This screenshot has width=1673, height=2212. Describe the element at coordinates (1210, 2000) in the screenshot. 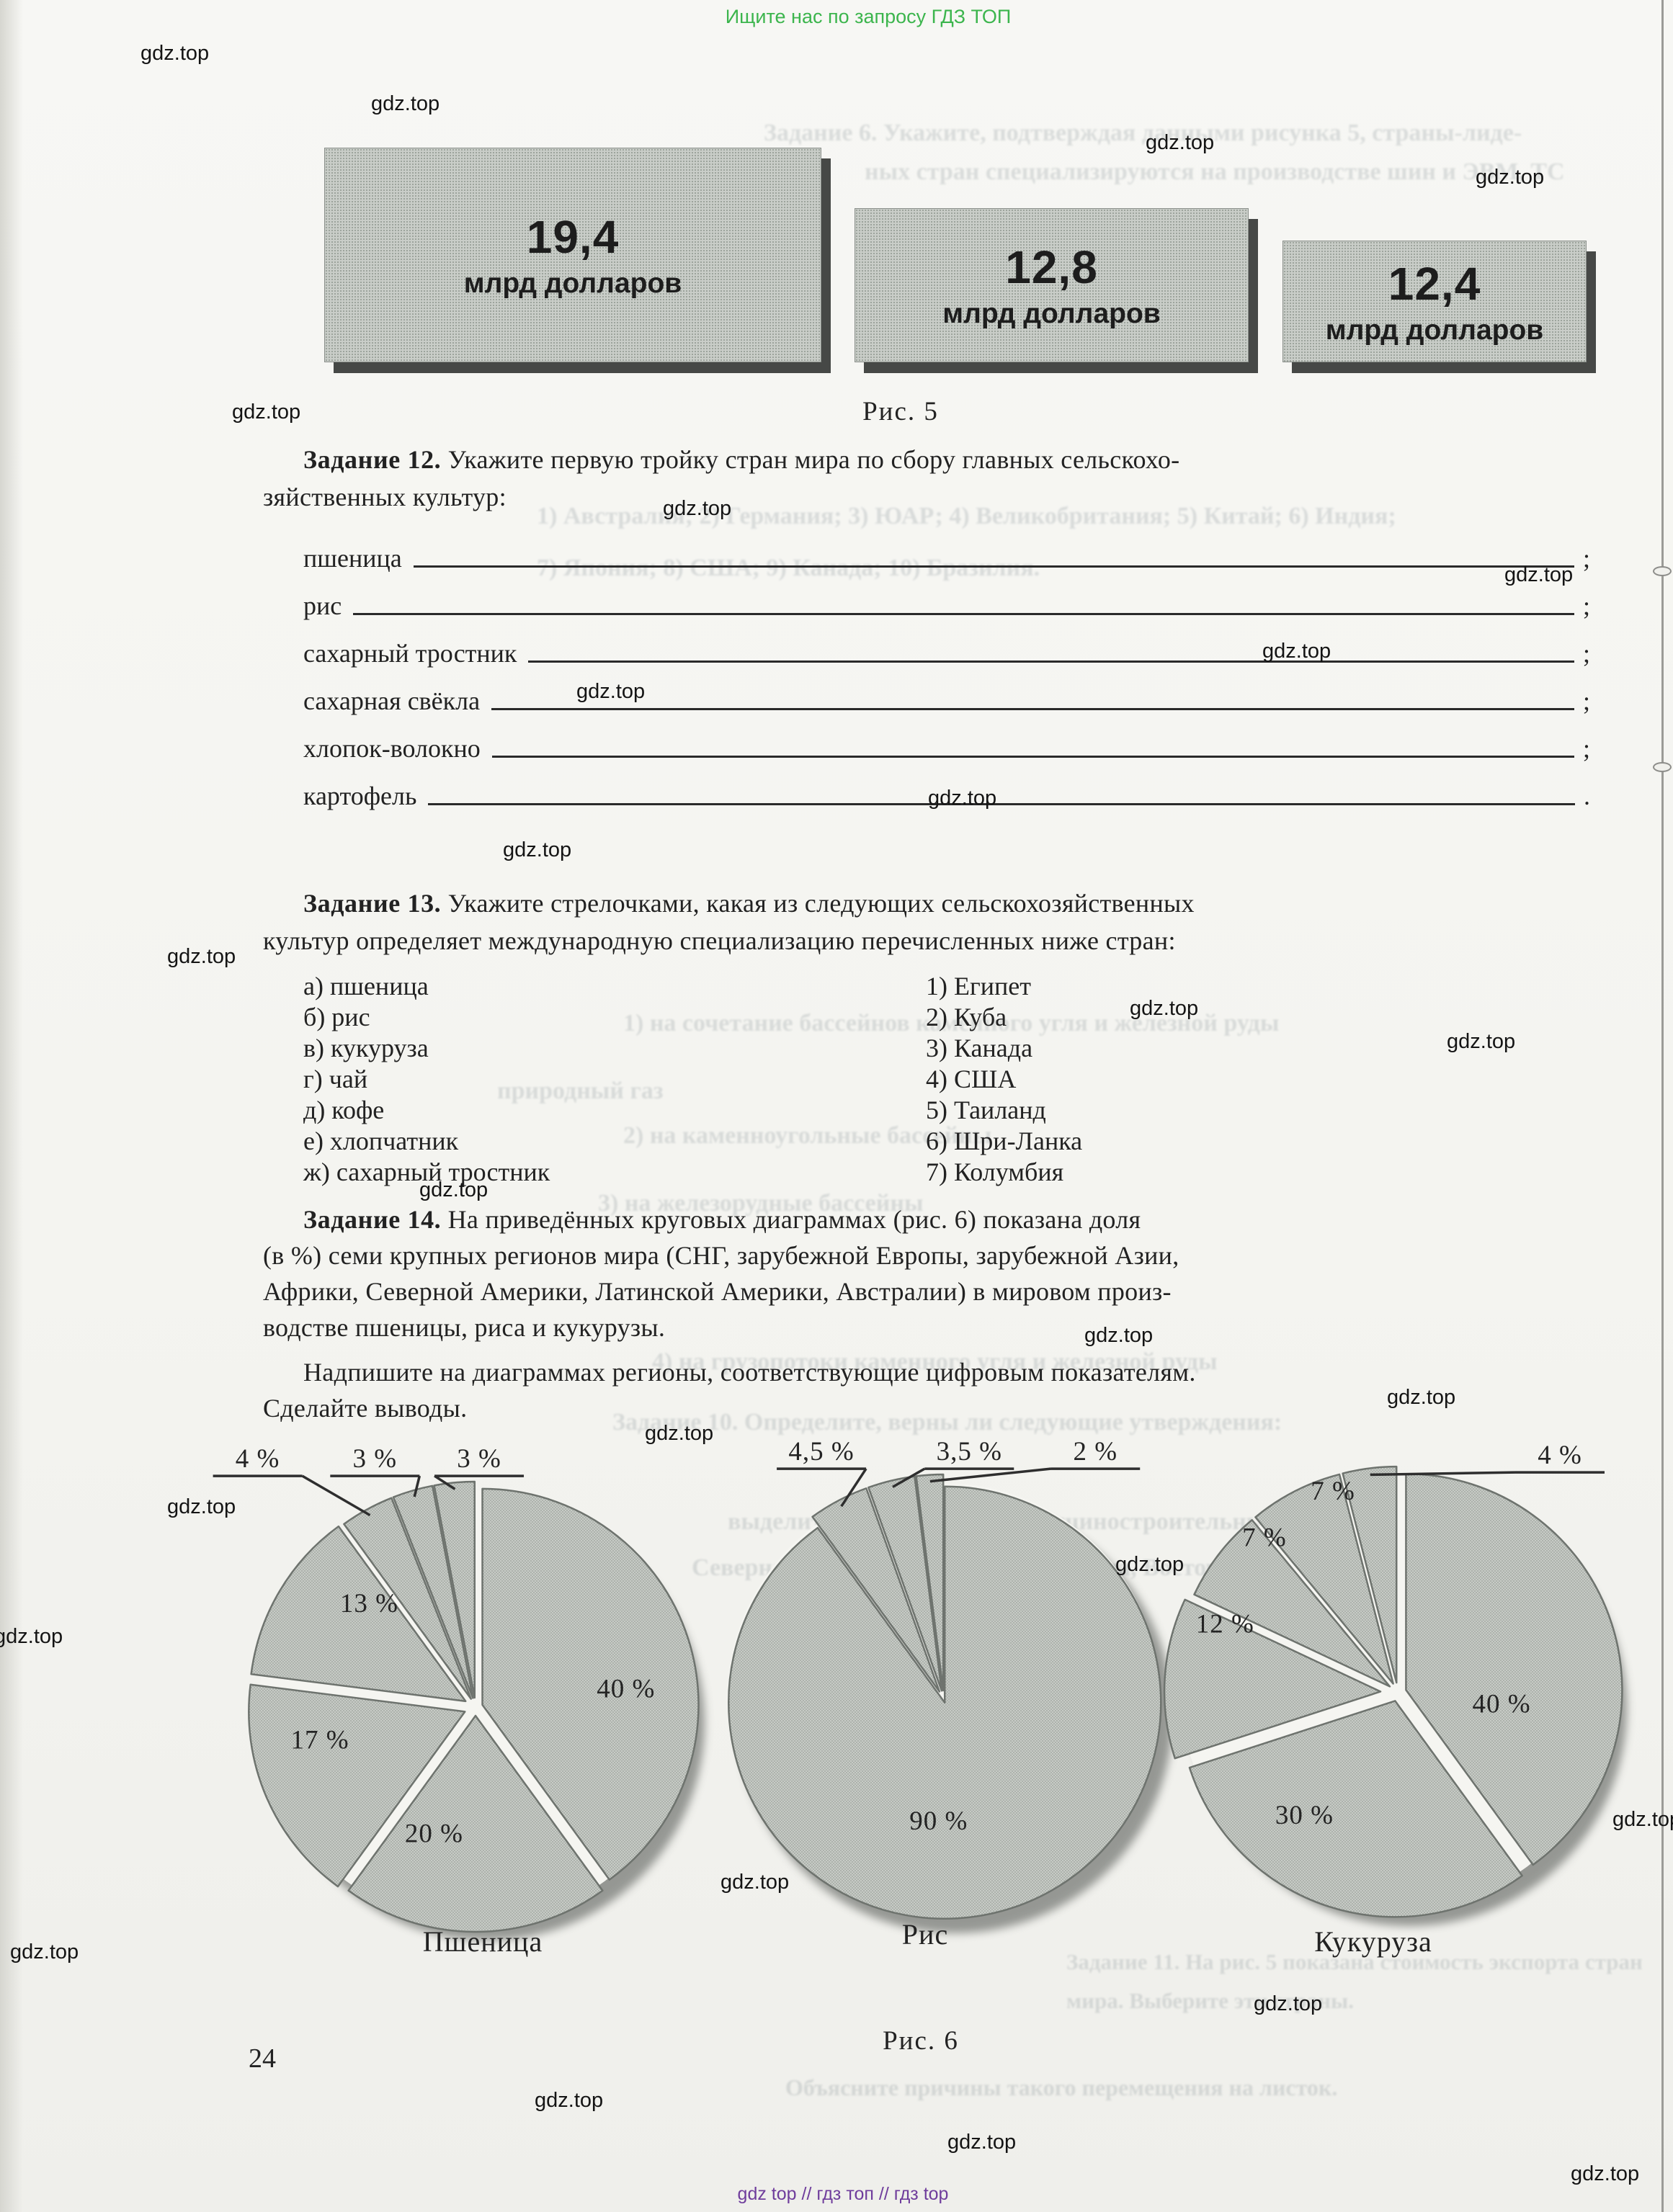

I see `bleedthrough-text: мира. Выберите эти страны.` at that location.